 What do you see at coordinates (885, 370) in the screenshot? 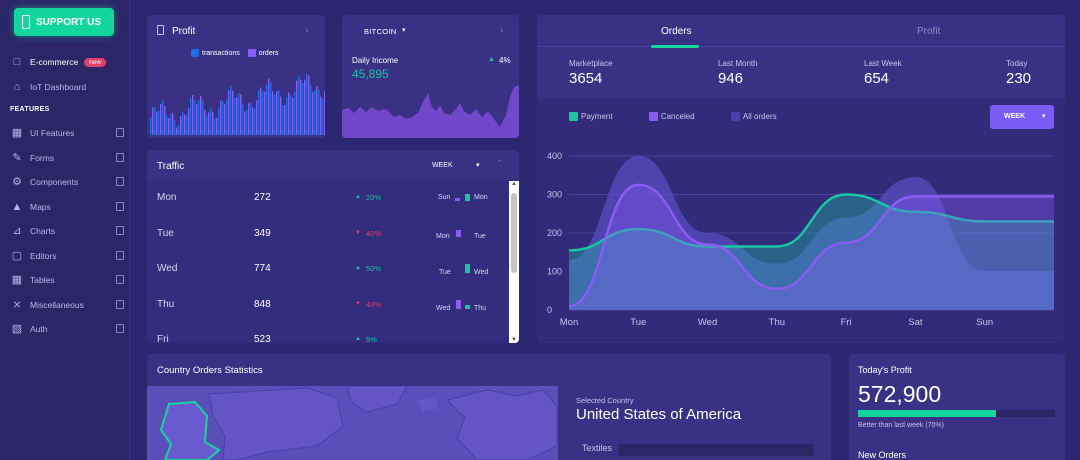
I see `todays-profit-title: Today's Profit` at bounding box center [885, 370].